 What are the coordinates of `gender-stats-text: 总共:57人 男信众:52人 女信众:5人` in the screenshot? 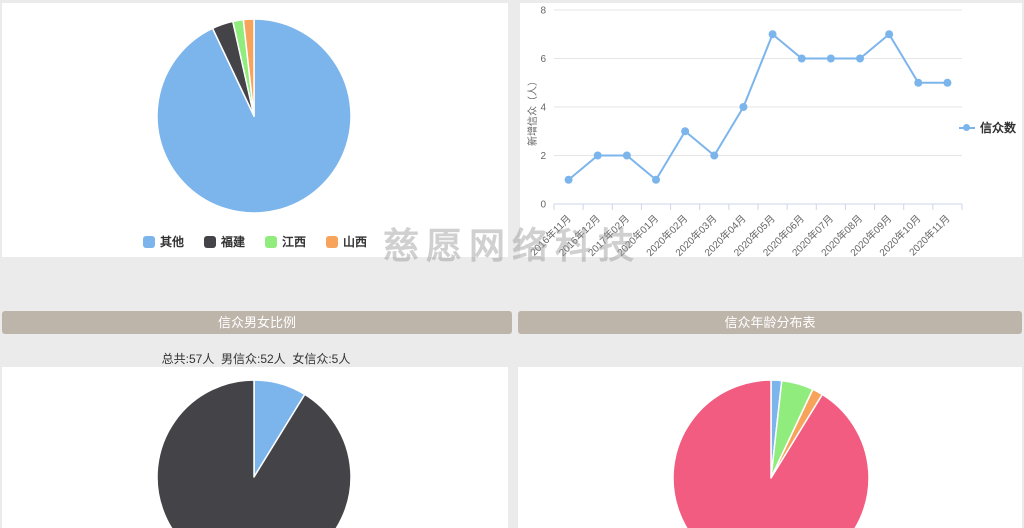 It's located at (256, 359).